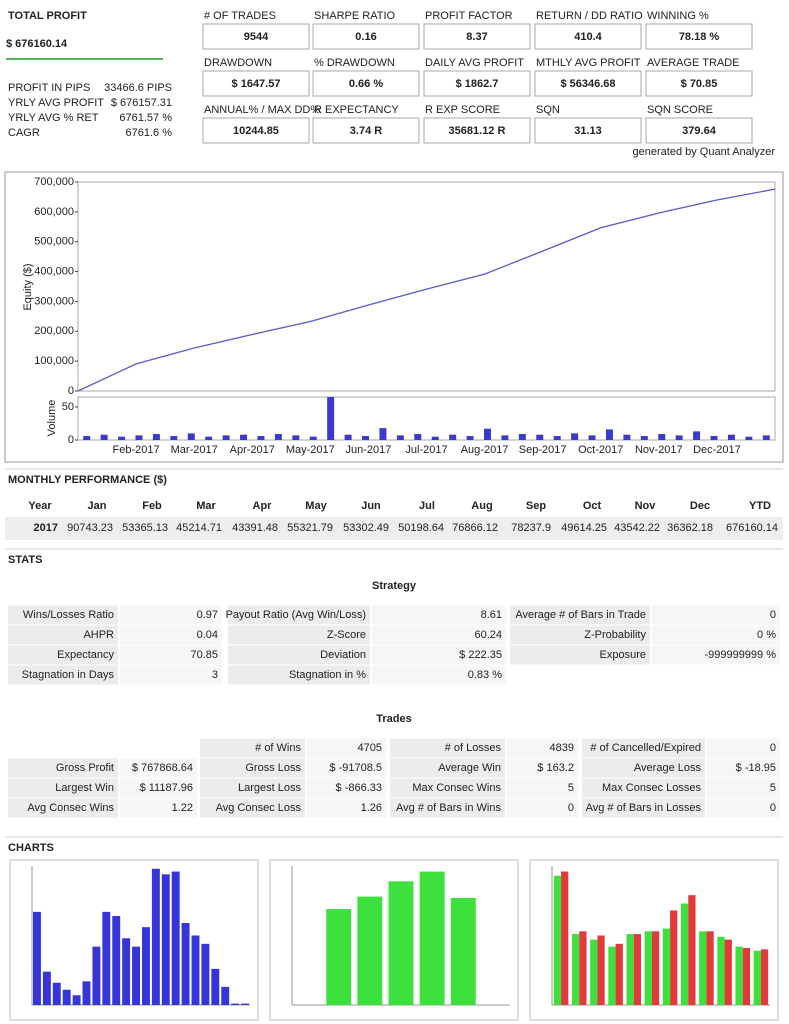 The height and width of the screenshot is (1024, 789). What do you see at coordinates (531, 528) in the screenshot?
I see `month-value: 78237.9` at bounding box center [531, 528].